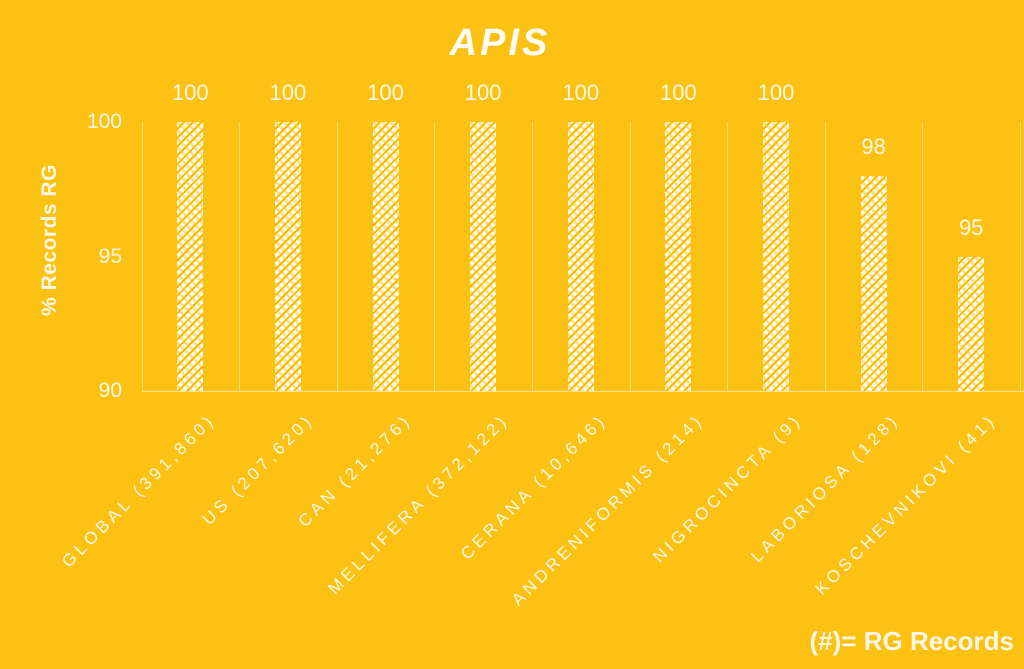  Describe the element at coordinates (190, 256) in the screenshot. I see `bar-global` at that location.